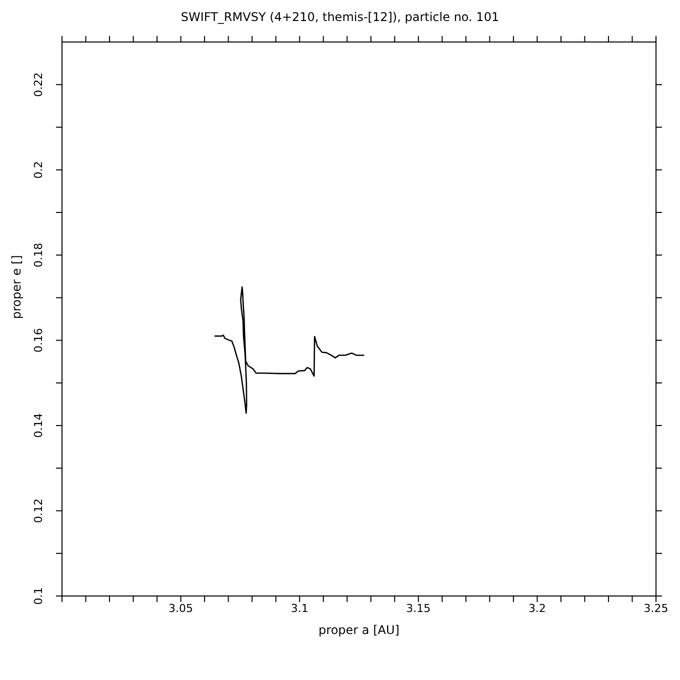 The image size is (680, 680). Describe the element at coordinates (418, 608) in the screenshot. I see `x-tick-label: 3.15` at that location.